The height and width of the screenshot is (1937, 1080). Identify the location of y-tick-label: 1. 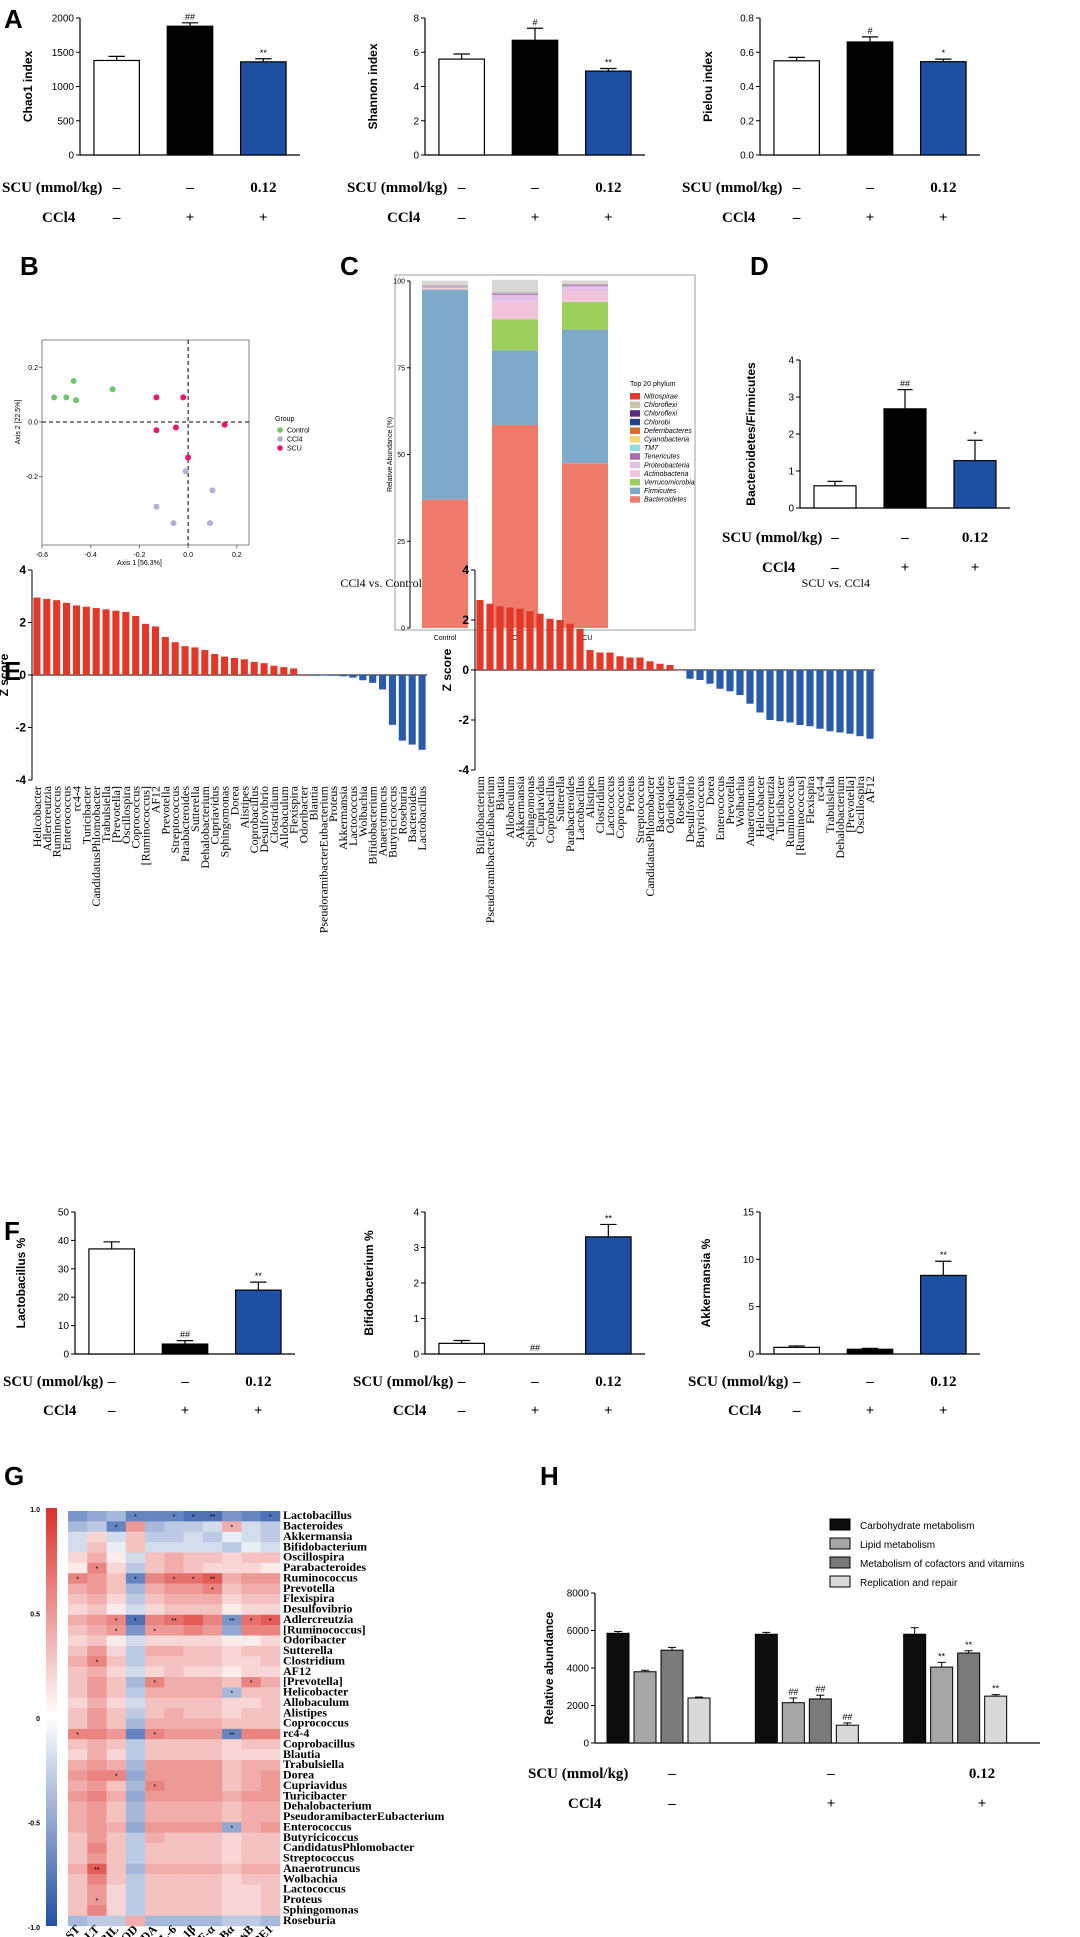
(791, 472).